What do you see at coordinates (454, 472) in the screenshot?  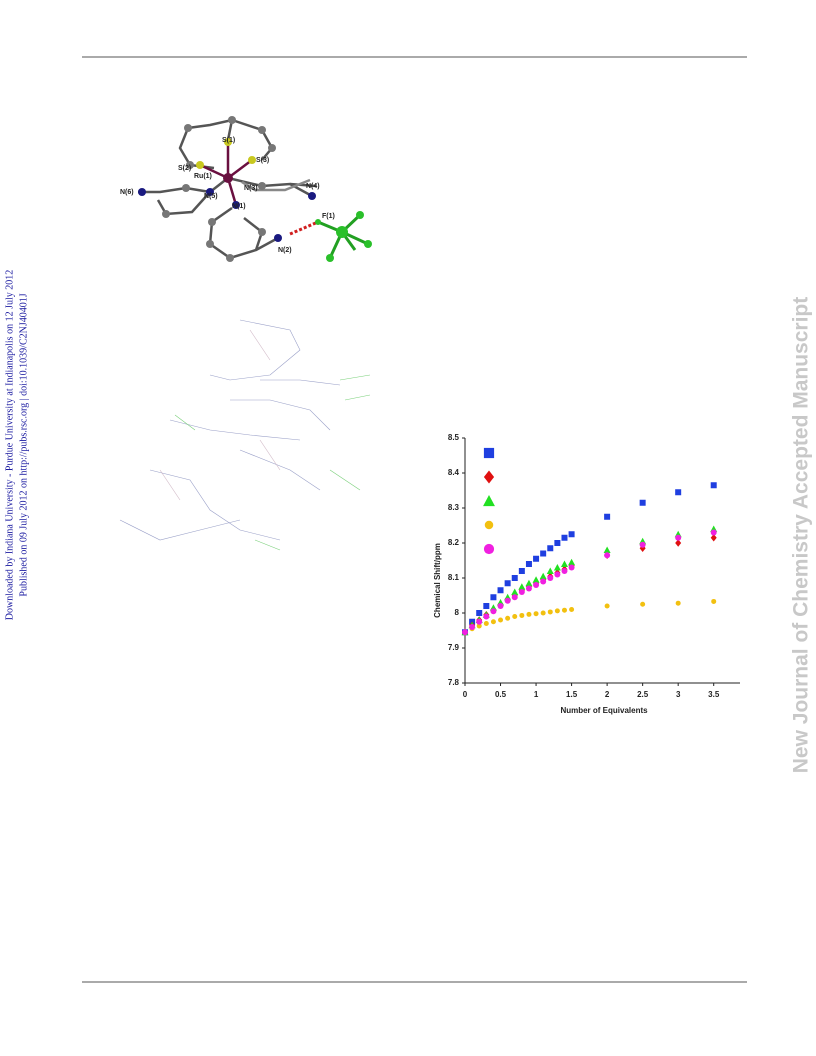 I see `y-tick-label: 8.4` at bounding box center [454, 472].